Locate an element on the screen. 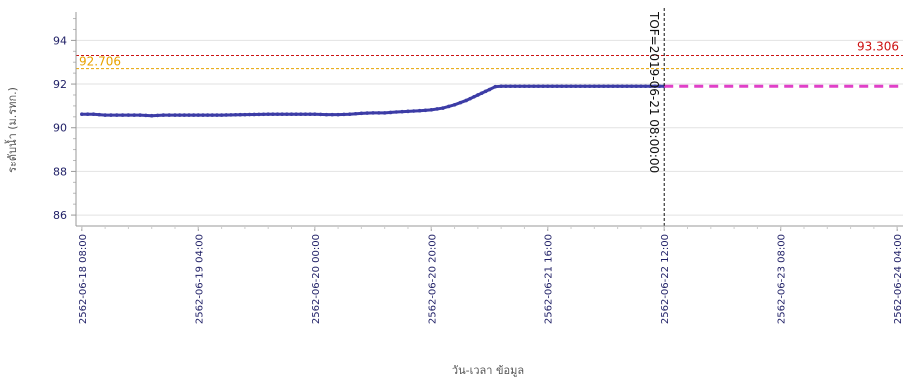  x-tick-label: 2562-06-21 16:00 is located at coordinates (549, 279).